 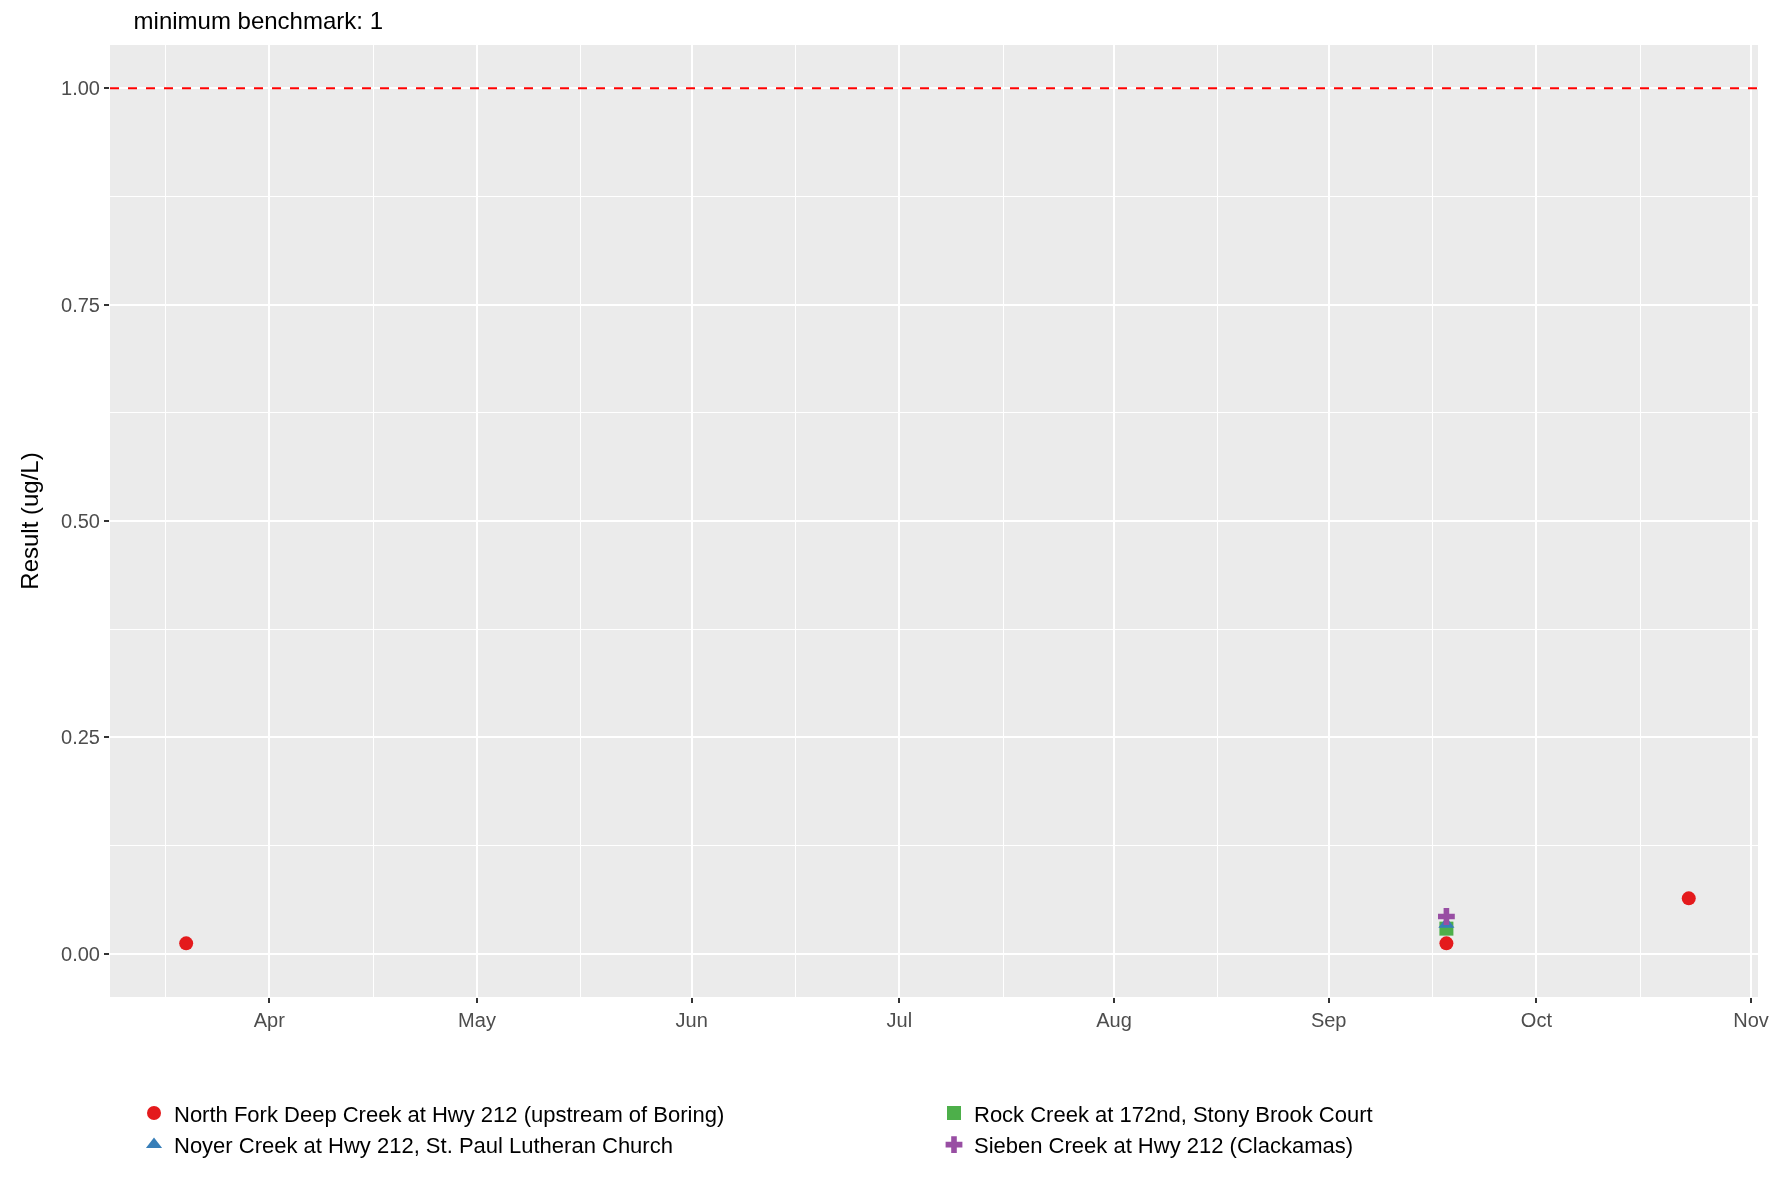 I want to click on x-tick-label: Nov, so click(x=1751, y=1020).